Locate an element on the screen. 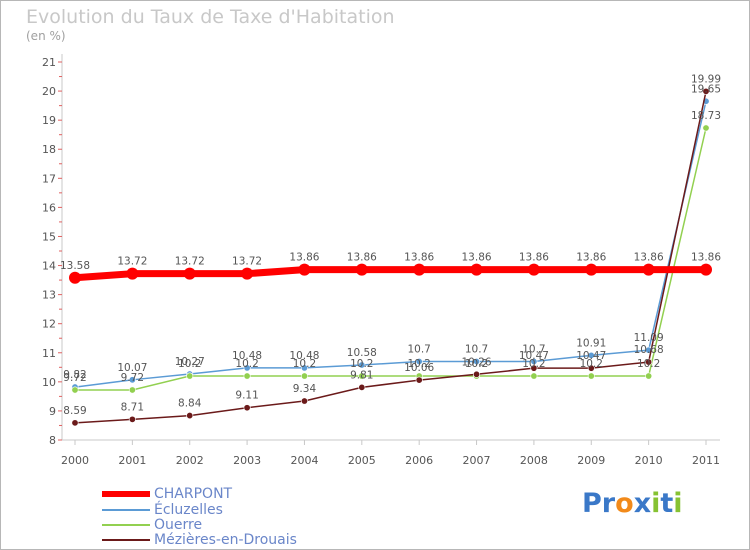 Image resolution: width=750 pixels, height=550 pixels. x-tick-label: 2004 is located at coordinates (304, 460).